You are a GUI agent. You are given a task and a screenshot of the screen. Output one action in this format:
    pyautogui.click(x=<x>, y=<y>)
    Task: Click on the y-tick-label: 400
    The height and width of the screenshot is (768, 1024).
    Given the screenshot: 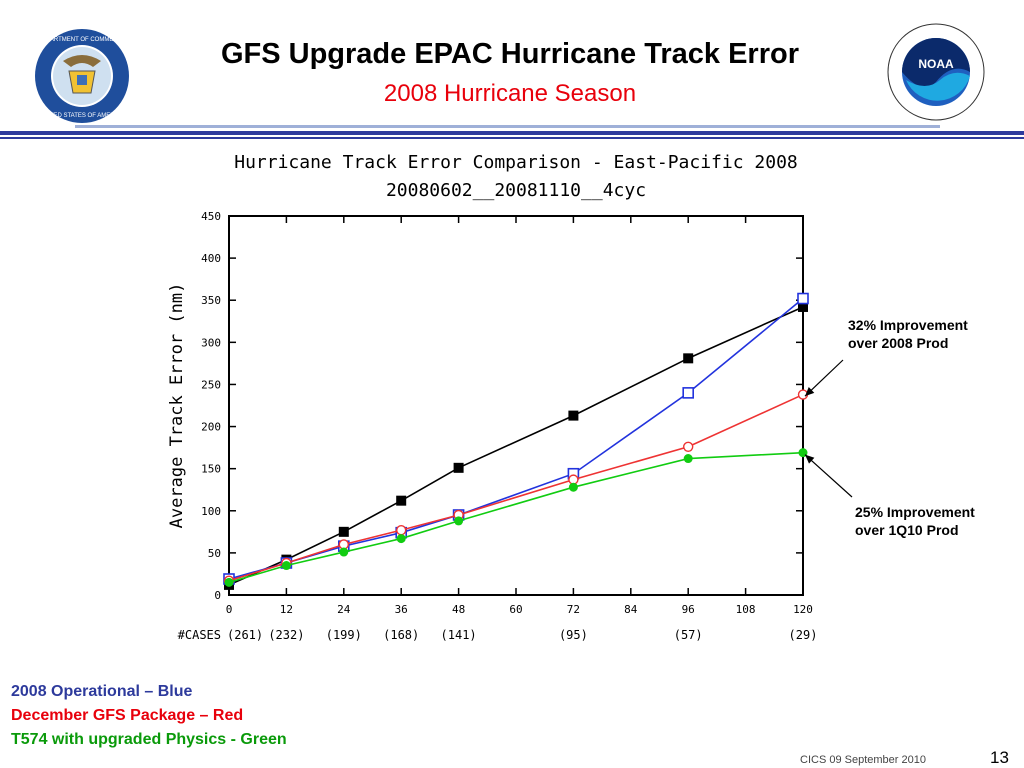 What is the action you would take?
    pyautogui.click(x=211, y=258)
    